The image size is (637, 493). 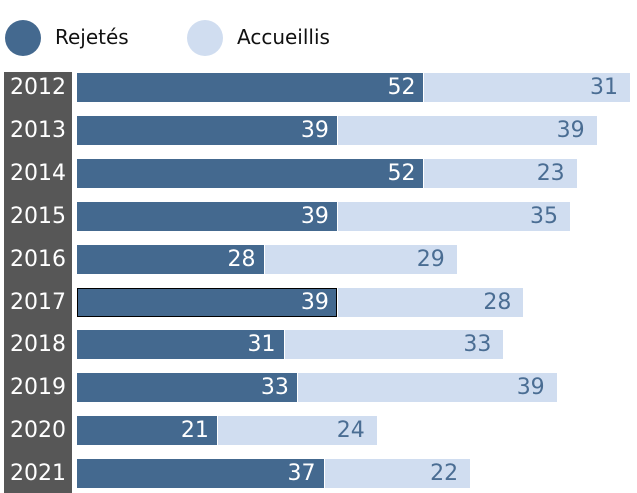 What do you see at coordinates (430, 302) in the screenshot?
I see `bar-accueillis-2017` at bounding box center [430, 302].